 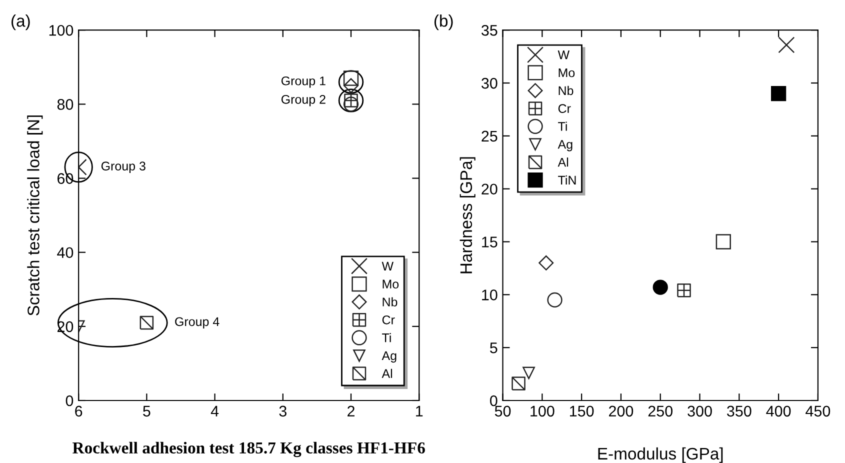 I want to click on x-tick-label: 3, so click(x=282, y=411).